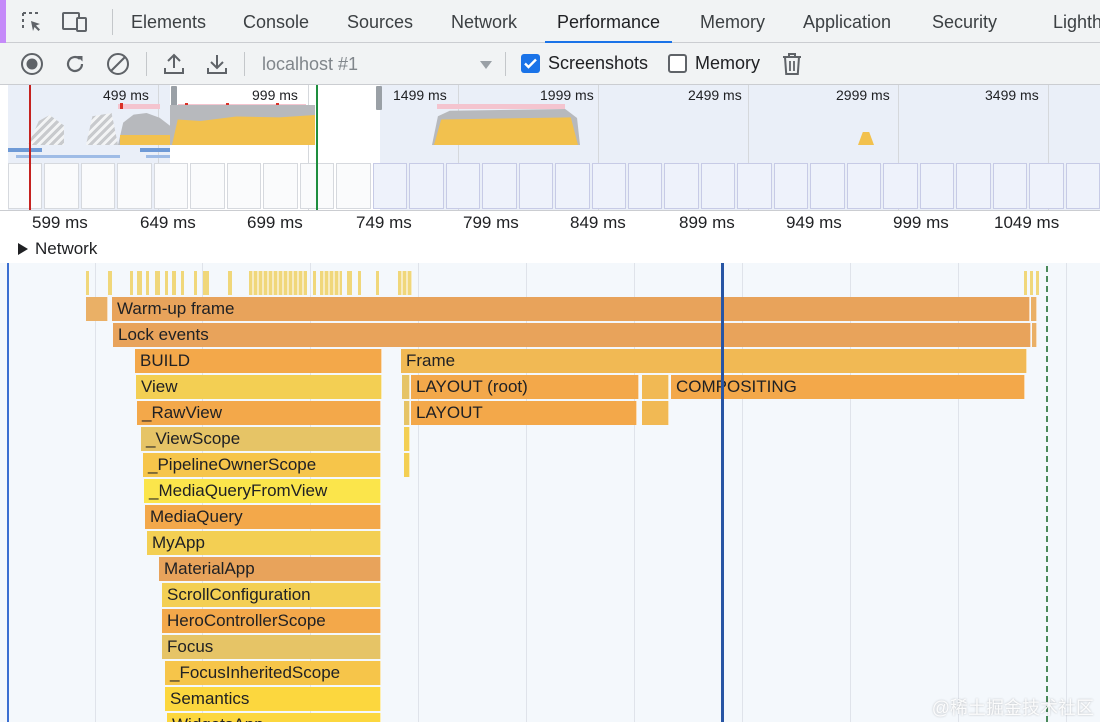 This screenshot has width=1100, height=722. What do you see at coordinates (571, 309) in the screenshot?
I see `flame-event-warmup-frame: Warm-up frame` at bounding box center [571, 309].